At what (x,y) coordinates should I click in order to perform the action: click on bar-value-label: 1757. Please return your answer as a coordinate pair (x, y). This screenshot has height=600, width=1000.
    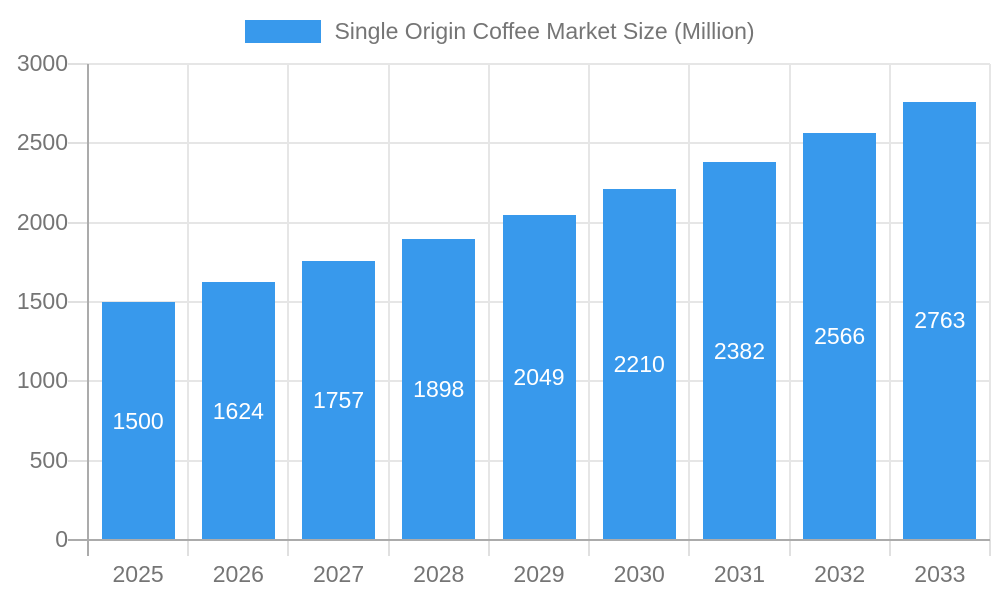
    Looking at the image, I should click on (338, 400).